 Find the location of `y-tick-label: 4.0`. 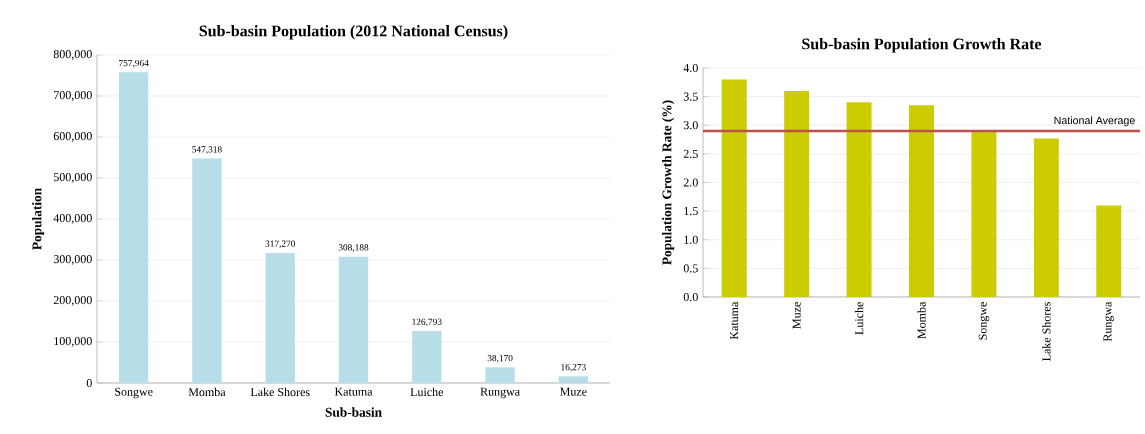

y-tick-label: 4.0 is located at coordinates (690, 68).